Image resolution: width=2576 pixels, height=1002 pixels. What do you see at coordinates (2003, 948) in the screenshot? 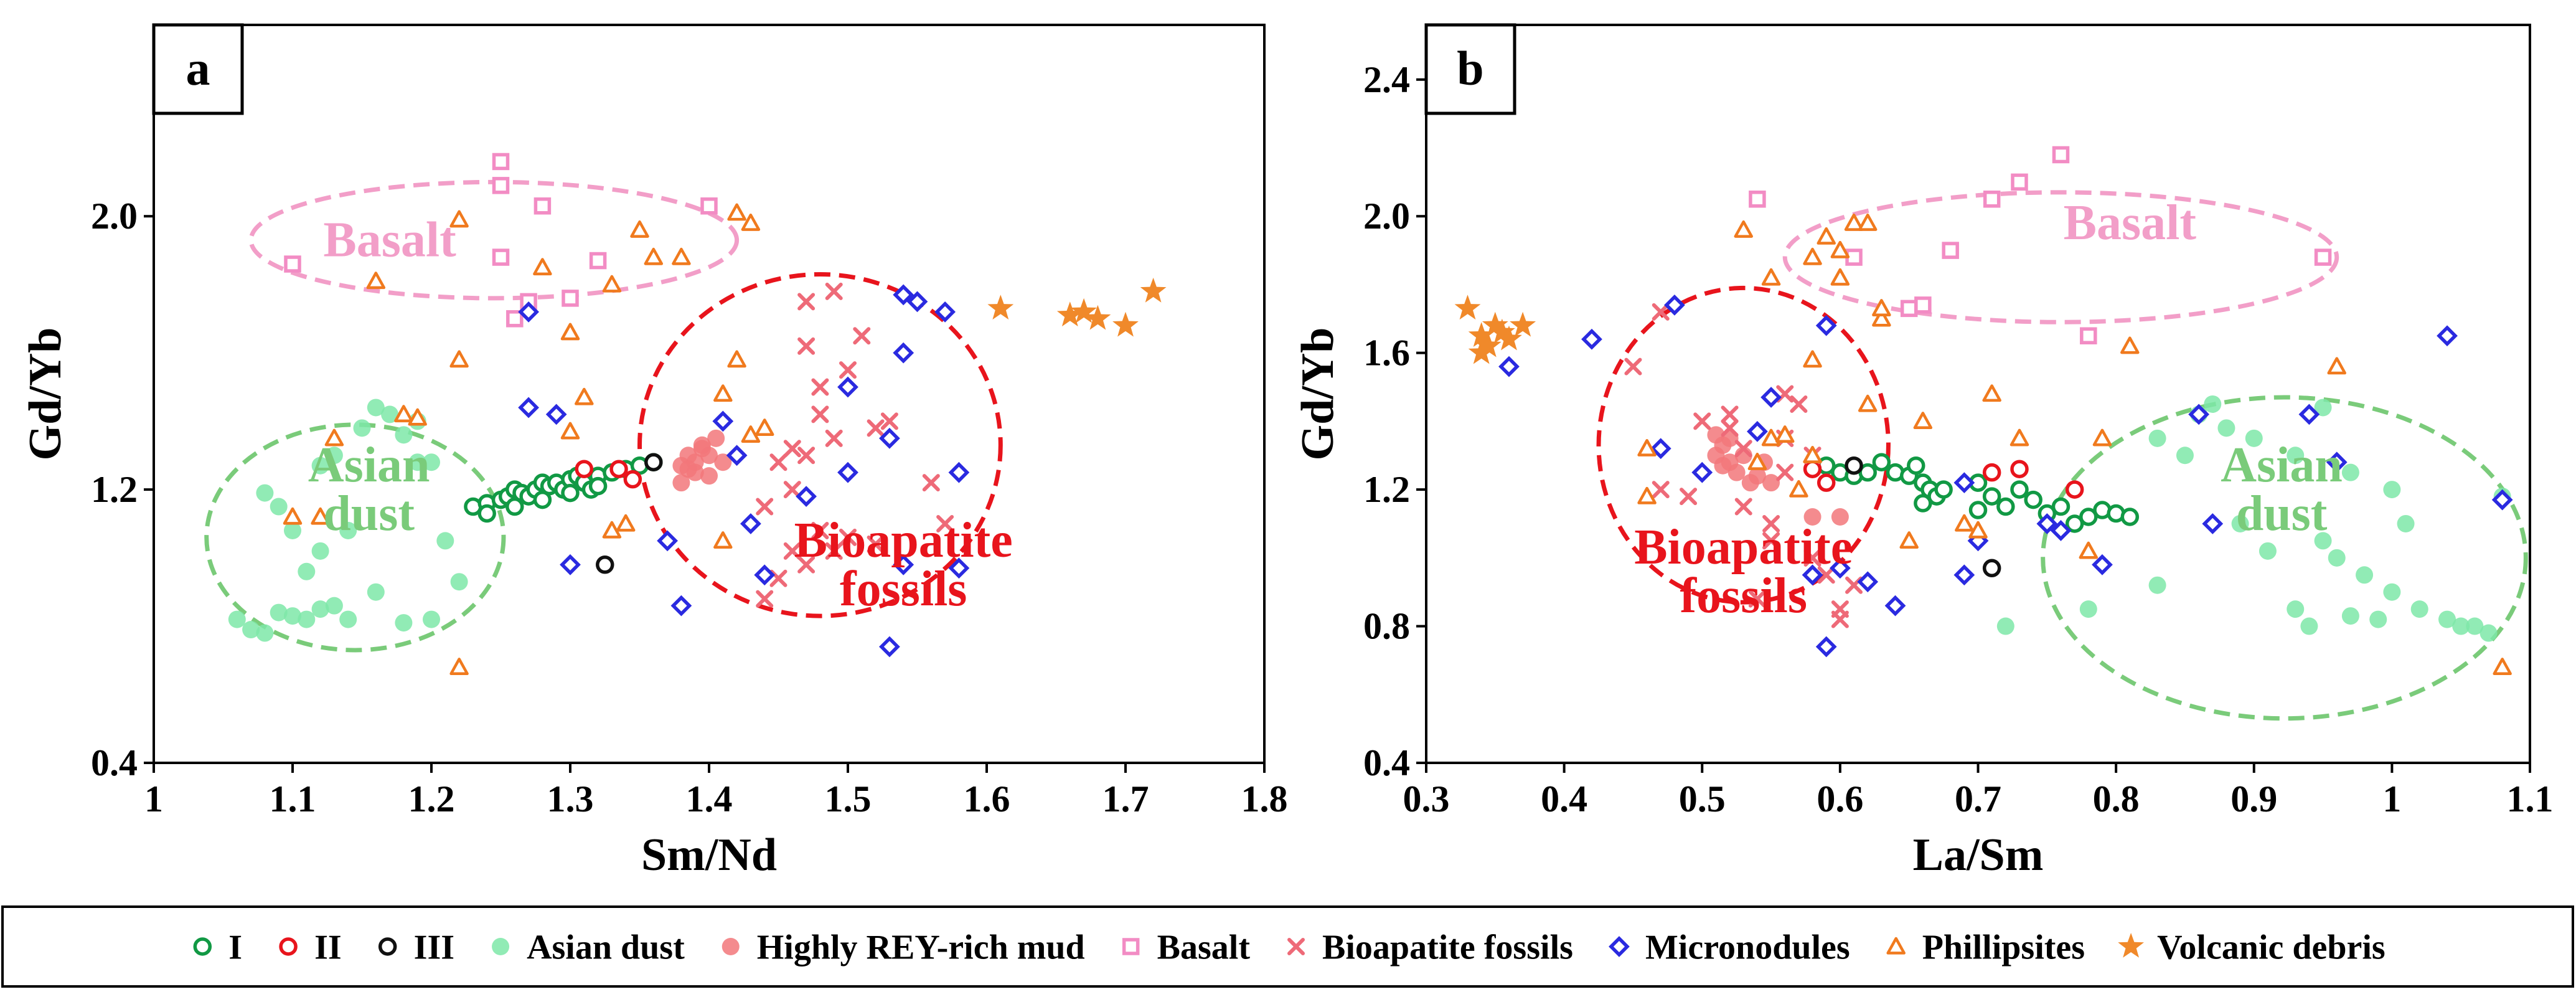
I see `legend-label-phillipsites: Phillipsites` at bounding box center [2003, 948].